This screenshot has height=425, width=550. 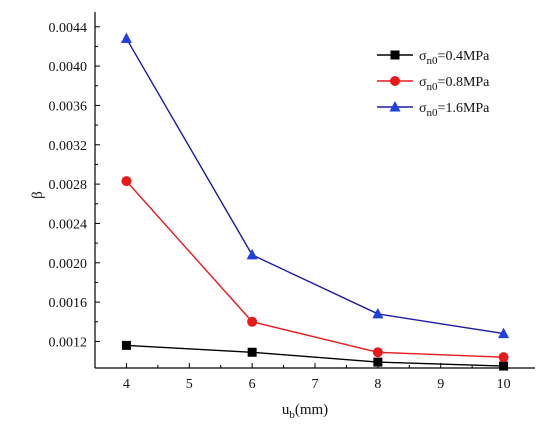 What do you see at coordinates (454, 84) in the screenshot?
I see `legend-label: σn0=0.8MPa` at bounding box center [454, 84].